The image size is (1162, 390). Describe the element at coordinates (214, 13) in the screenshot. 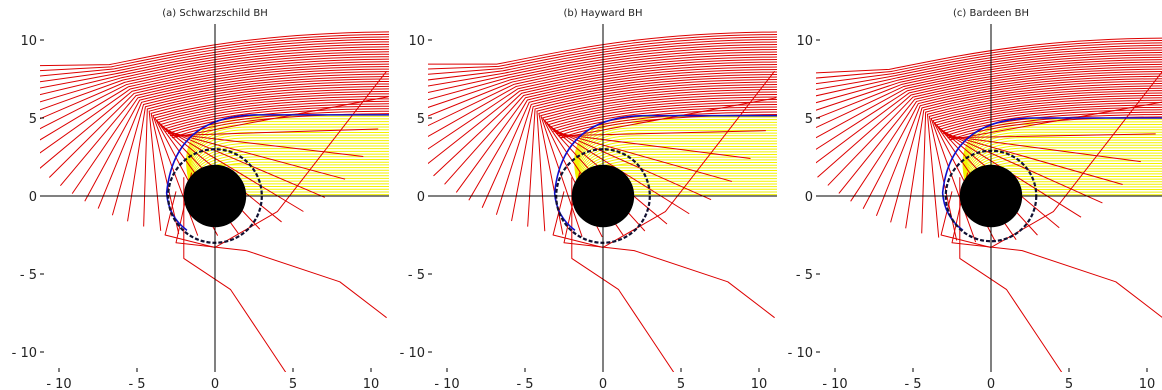

I see `panel-a-title: (a) Schwarzschild BH` at that location.